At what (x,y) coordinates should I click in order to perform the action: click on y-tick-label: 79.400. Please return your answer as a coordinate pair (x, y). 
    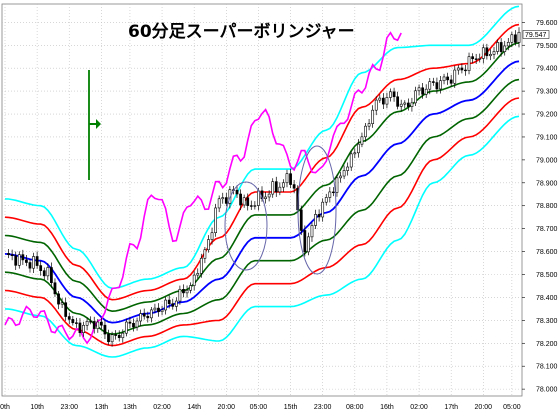
    Looking at the image, I should click on (547, 69).